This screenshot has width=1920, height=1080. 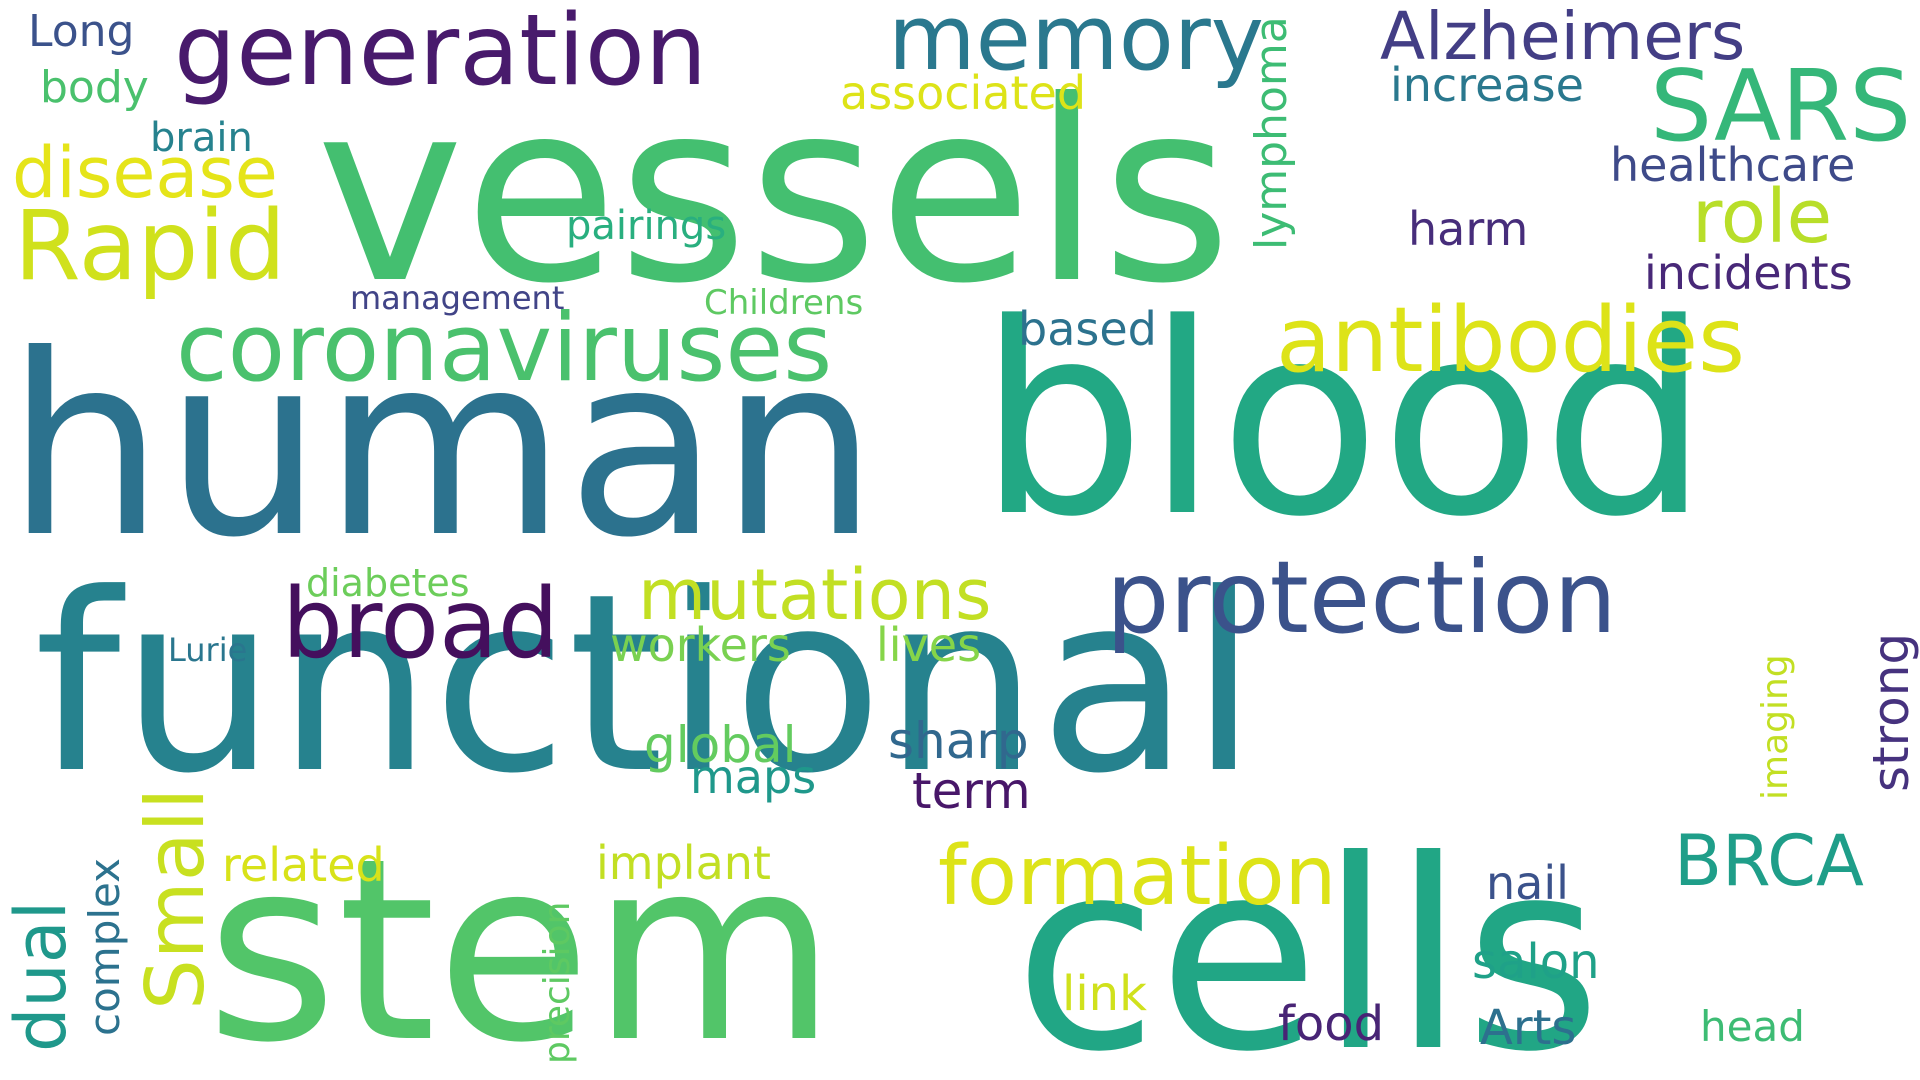 I want to click on word-maps: maps, so click(x=753, y=777).